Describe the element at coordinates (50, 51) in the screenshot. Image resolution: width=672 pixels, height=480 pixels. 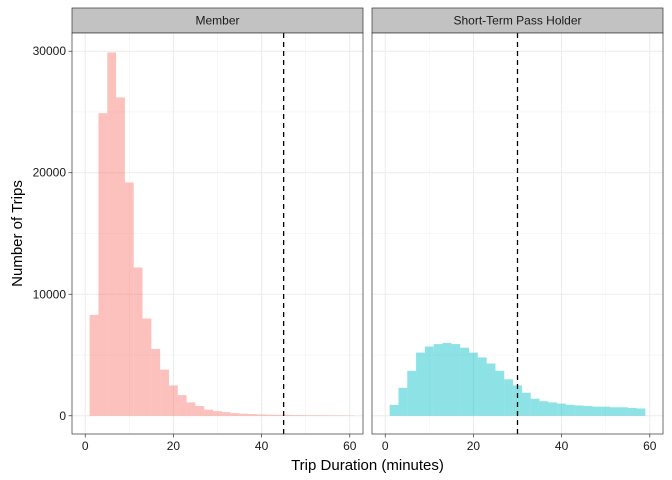
I see `y-tick-label: 30000` at that location.